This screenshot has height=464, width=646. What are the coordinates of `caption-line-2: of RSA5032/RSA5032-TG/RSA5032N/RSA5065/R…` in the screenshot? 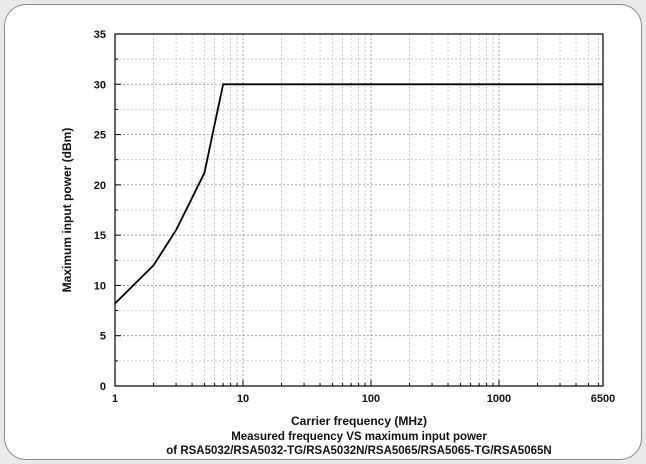 It's located at (358, 451).